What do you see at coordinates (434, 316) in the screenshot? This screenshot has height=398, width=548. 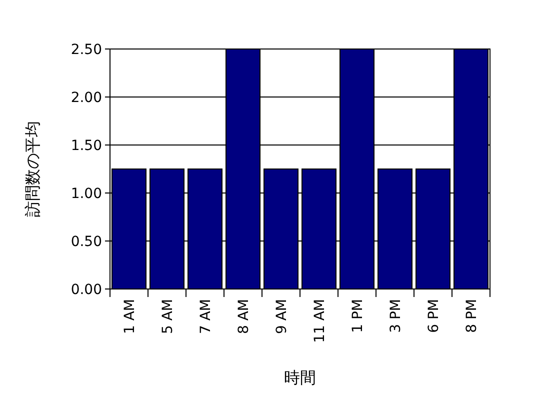 I see `x-tick-label: 6 PM` at bounding box center [434, 316].